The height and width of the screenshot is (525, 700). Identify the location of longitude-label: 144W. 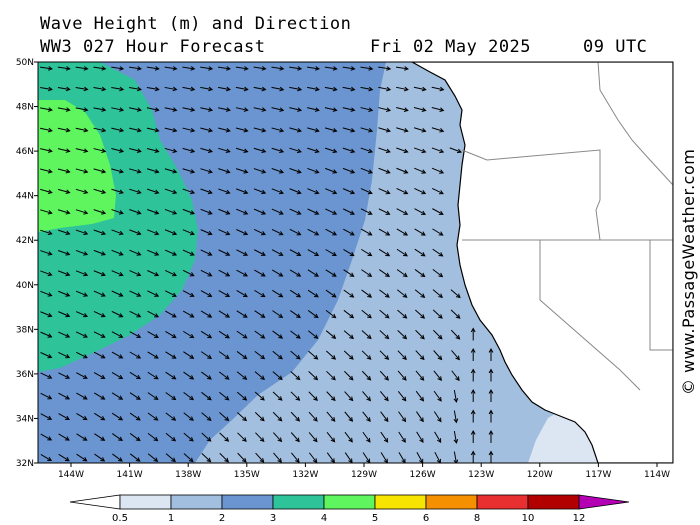
(71, 475).